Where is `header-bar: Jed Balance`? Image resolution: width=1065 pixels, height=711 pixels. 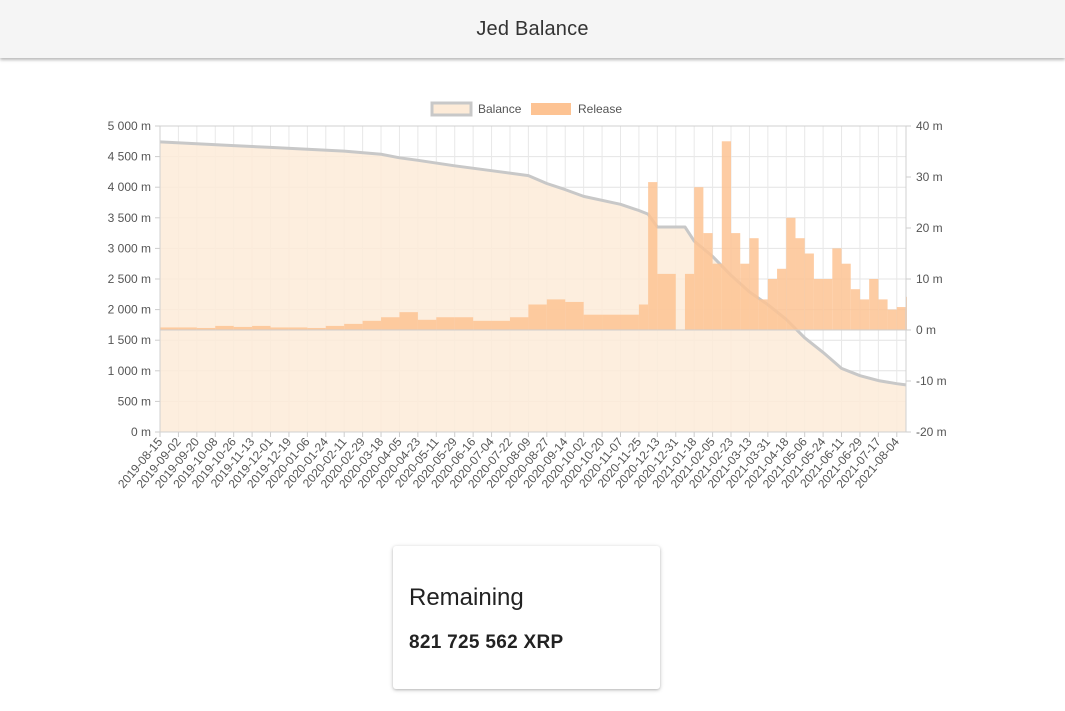
header-bar: Jed Balance is located at coordinates (532, 29).